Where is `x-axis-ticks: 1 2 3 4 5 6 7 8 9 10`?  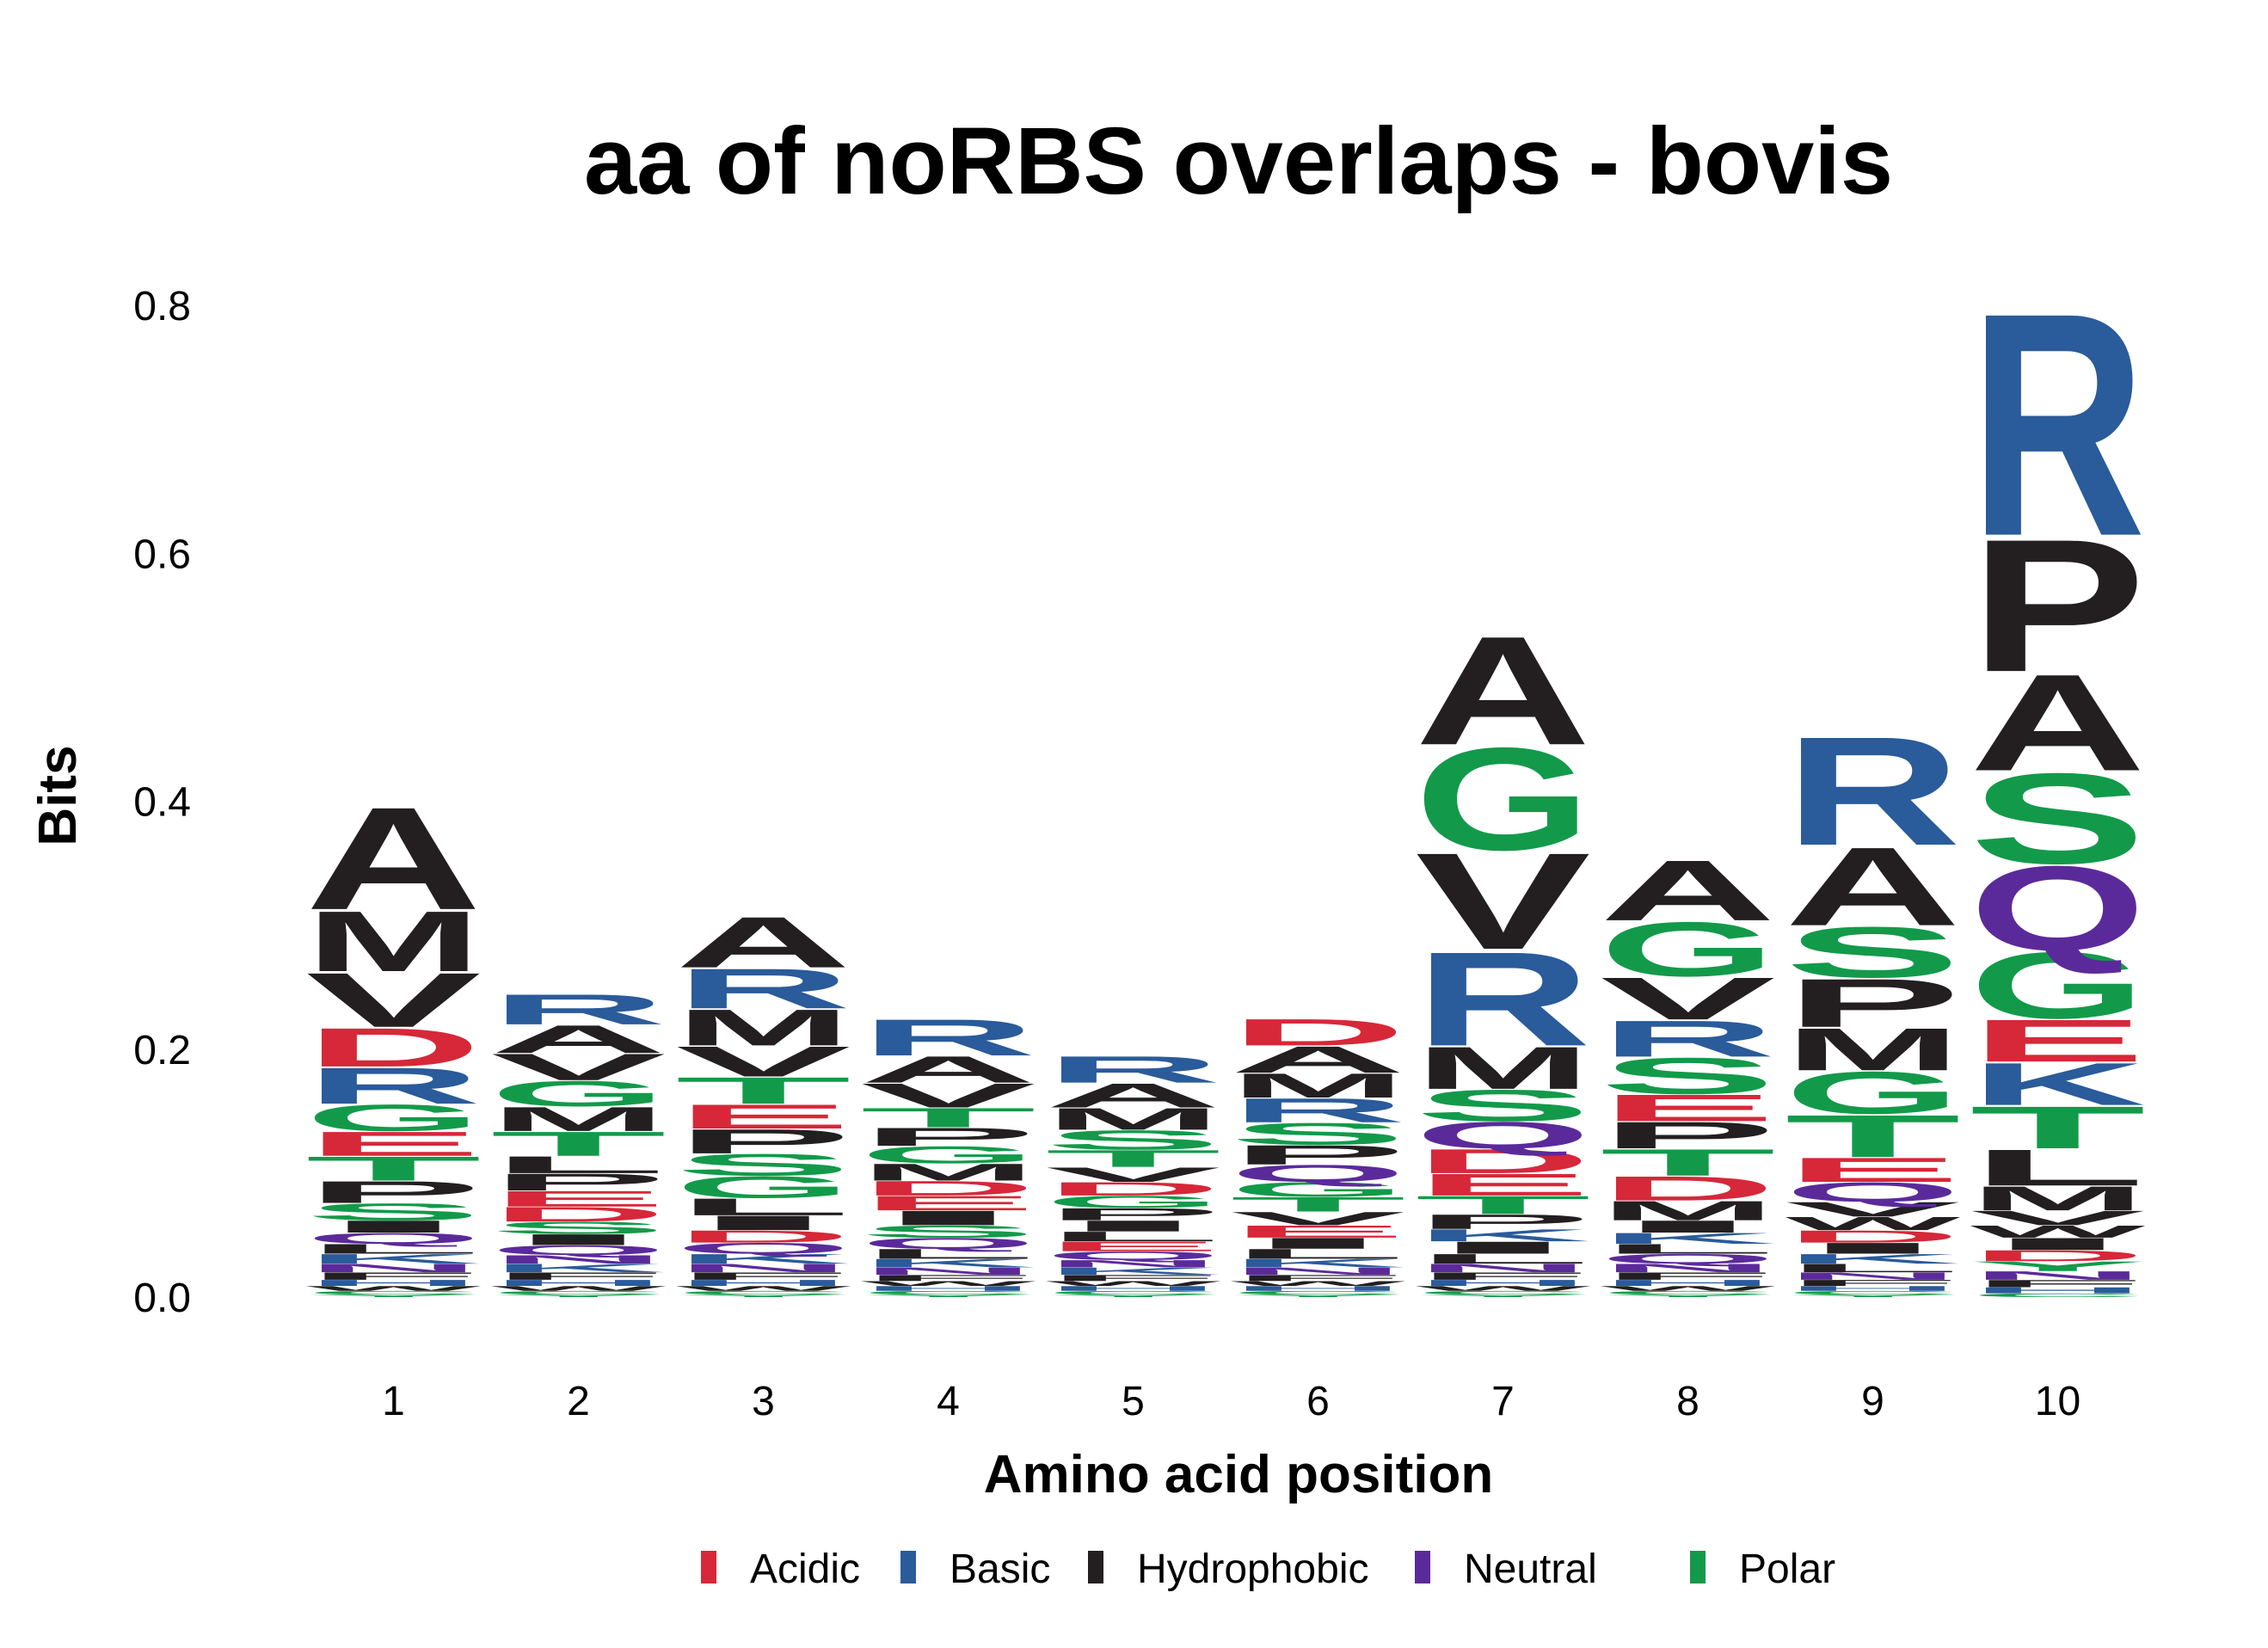 x-axis-ticks: 1 2 3 4 5 6 7 8 9 10 is located at coordinates (1232, 1402).